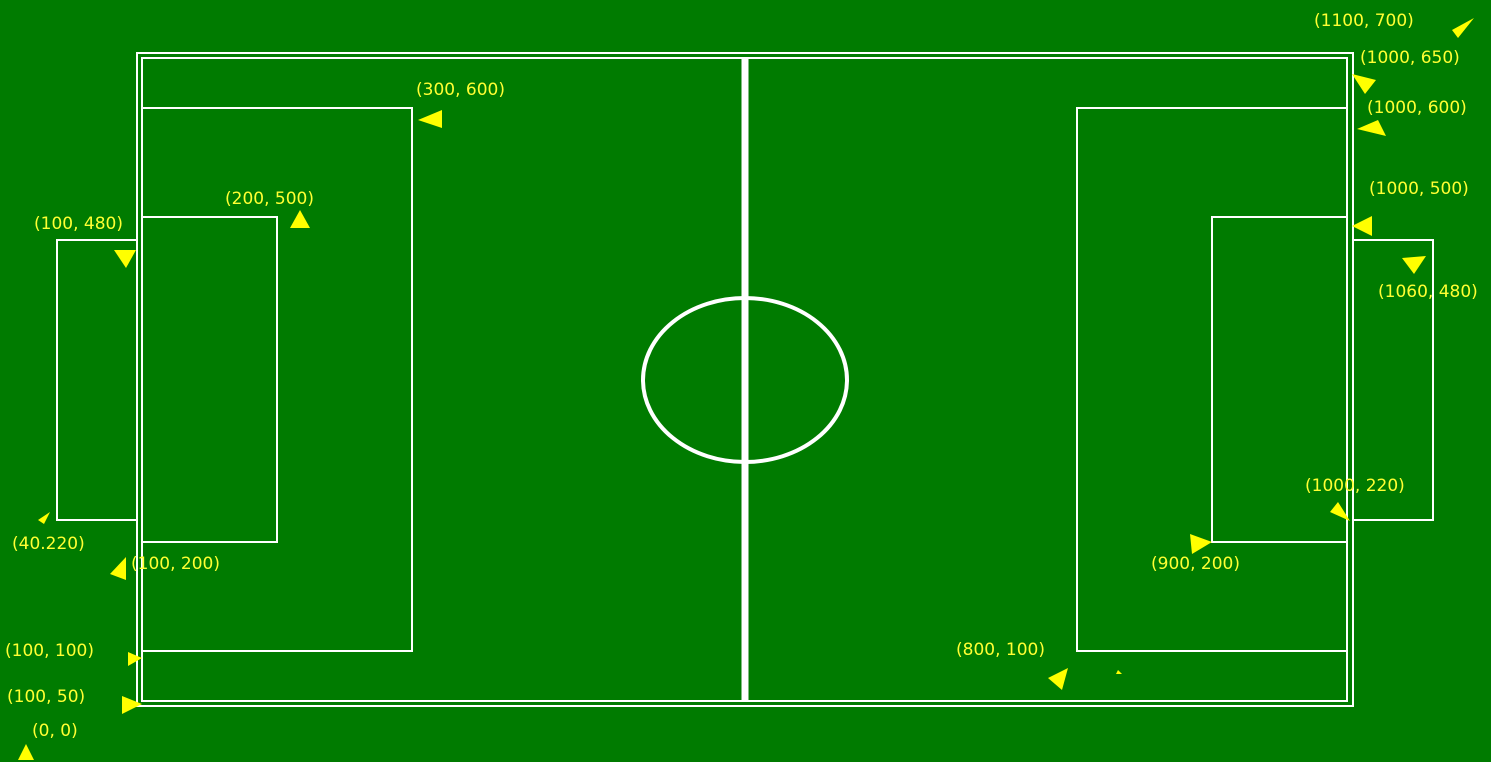  What do you see at coordinates (1279, 379) in the screenshot?
I see `right-goal-area` at bounding box center [1279, 379].